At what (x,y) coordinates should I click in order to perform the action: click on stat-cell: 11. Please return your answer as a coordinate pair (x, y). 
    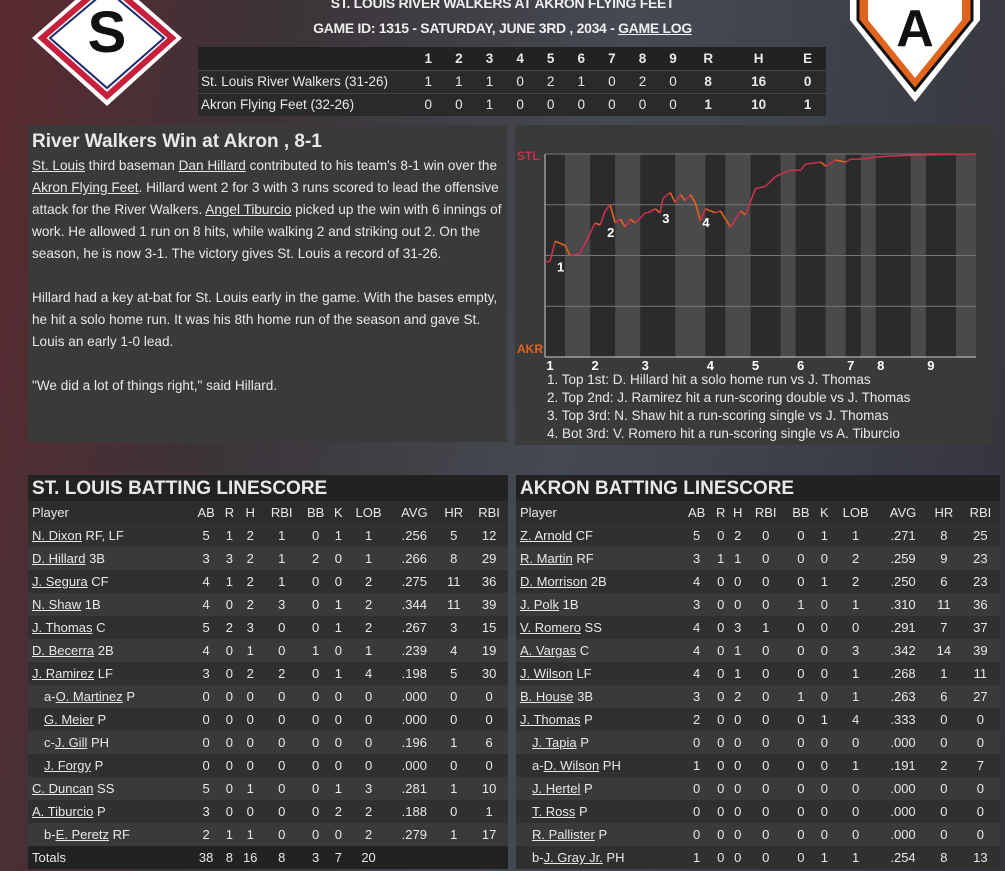
    Looking at the image, I should click on (980, 673).